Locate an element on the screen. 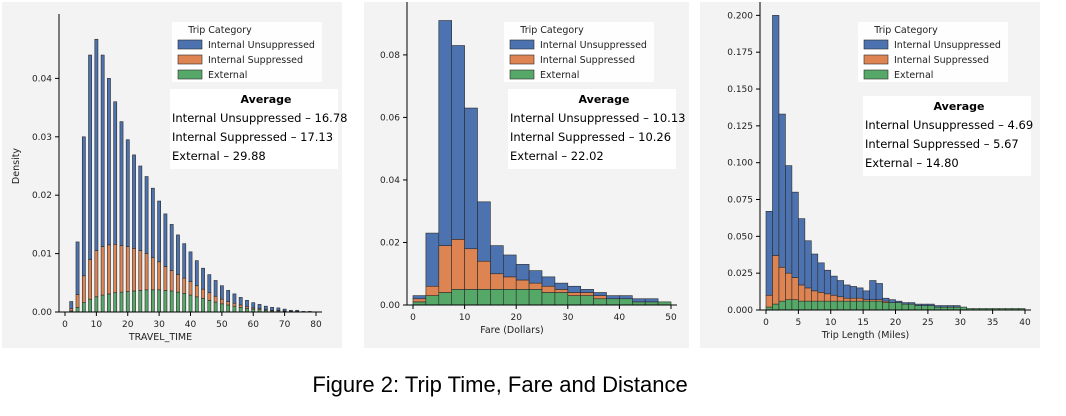 The height and width of the screenshot is (416, 1066). legend-title: Trip Category is located at coordinates (219, 30).